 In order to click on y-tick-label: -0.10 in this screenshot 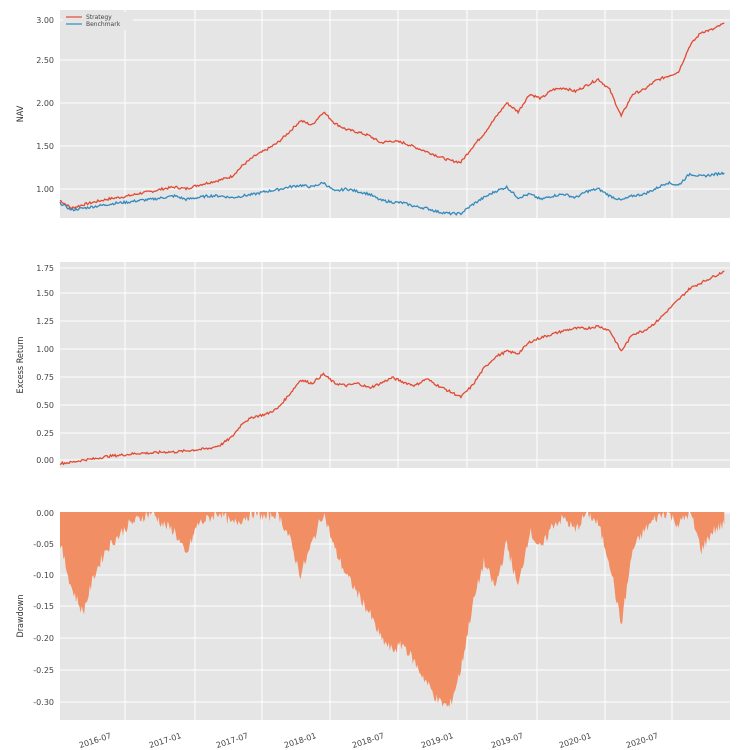, I will do `click(43, 575)`.